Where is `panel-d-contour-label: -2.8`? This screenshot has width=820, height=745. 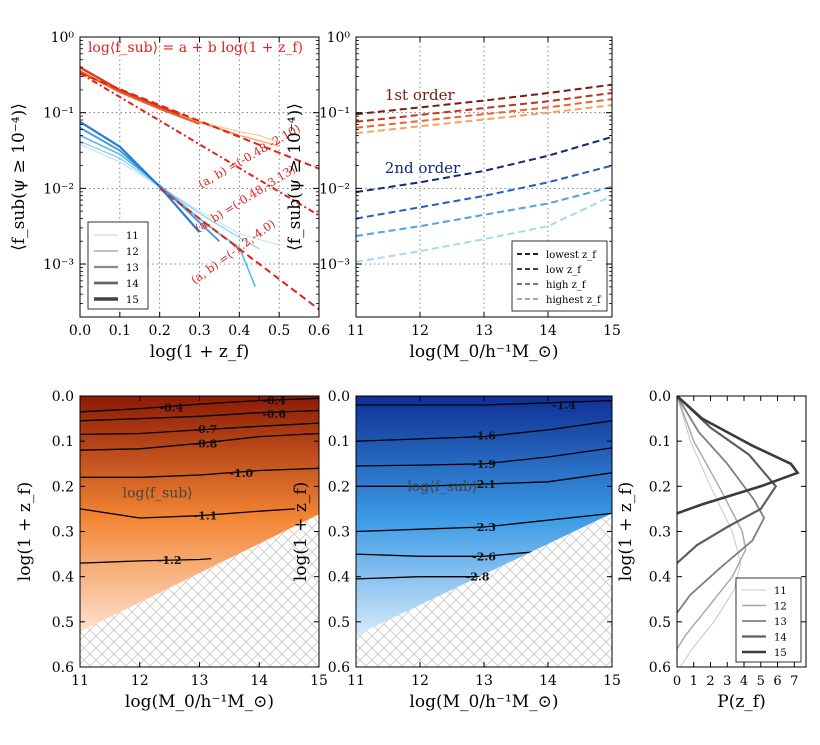
panel-d-contour-label: -2.8 is located at coordinates (478, 577).